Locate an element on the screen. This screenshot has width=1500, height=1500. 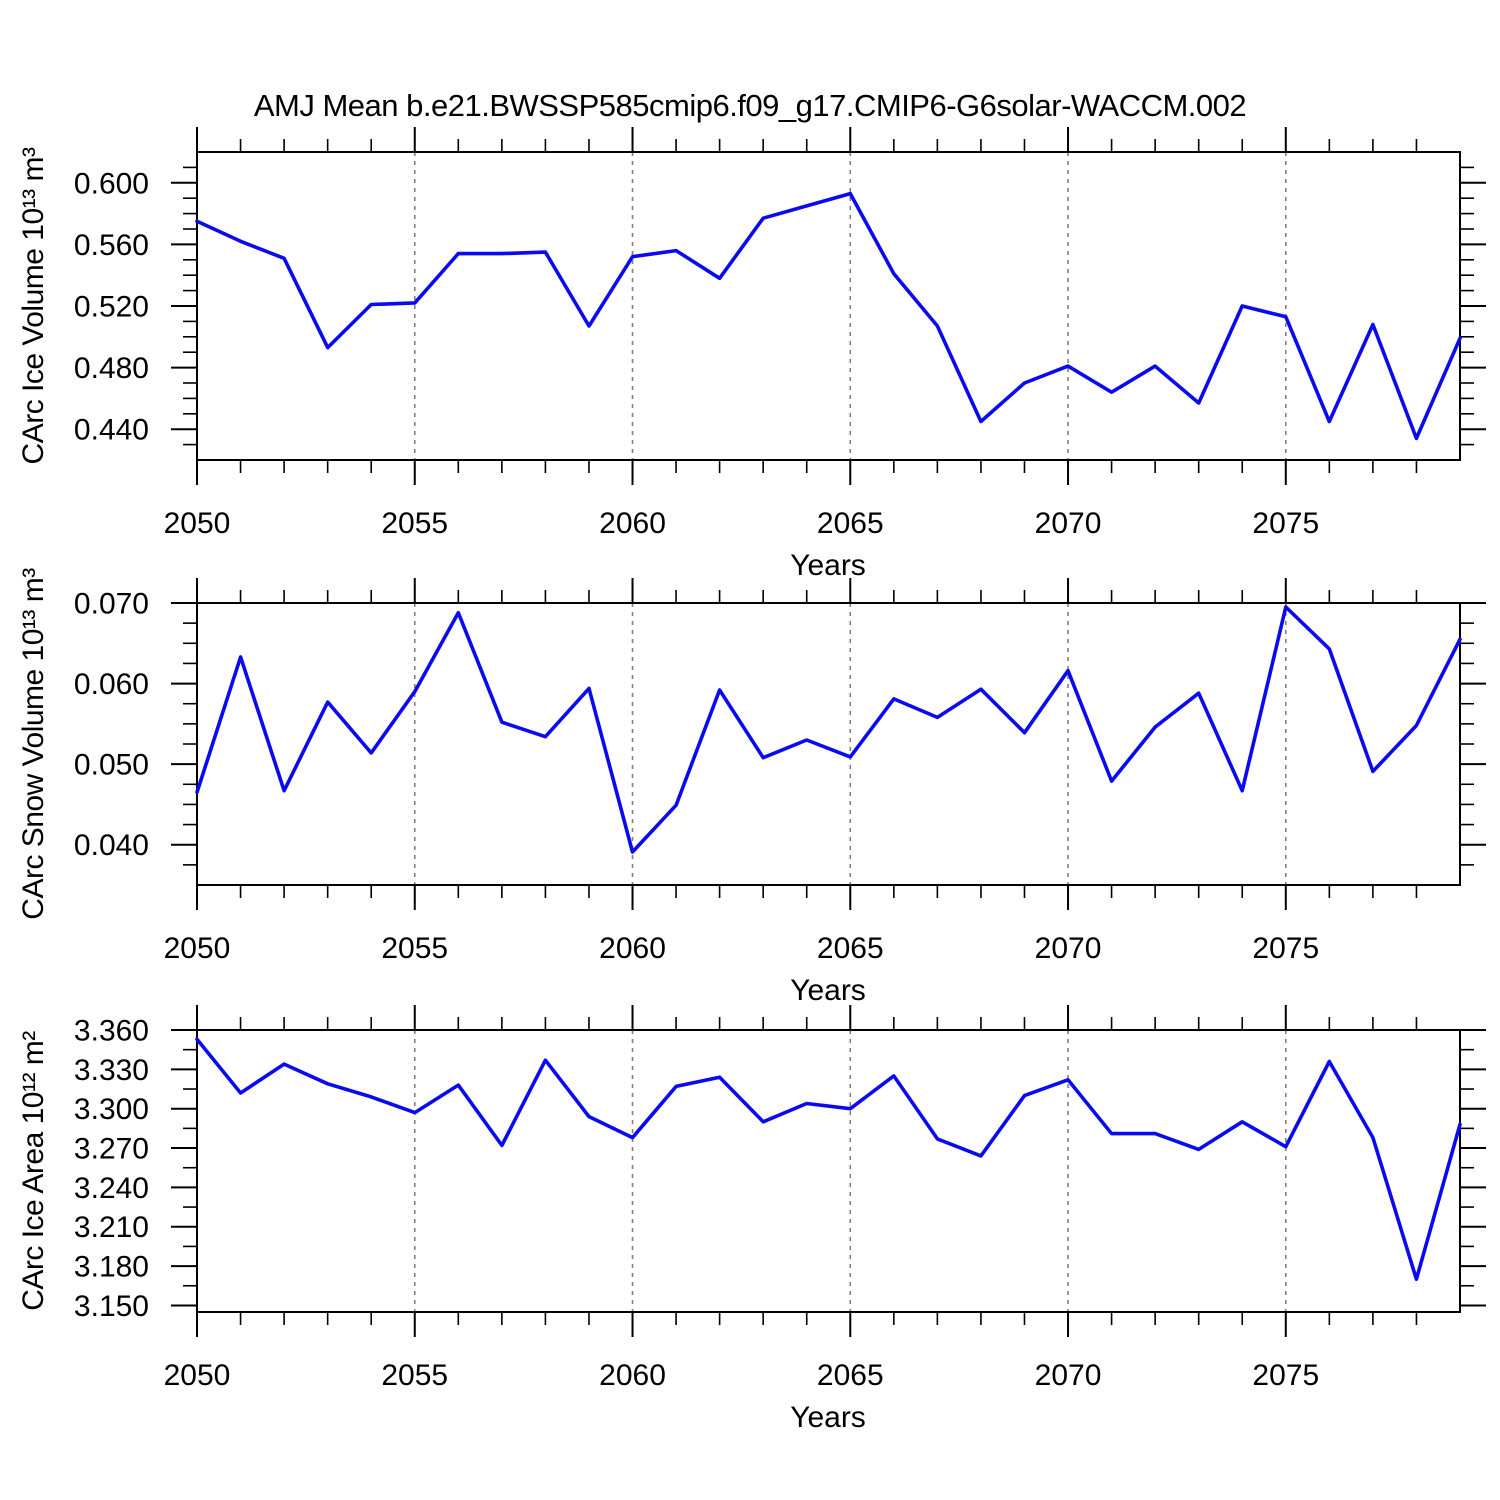
svg-text: 0.520 is located at coordinates (111, 307).